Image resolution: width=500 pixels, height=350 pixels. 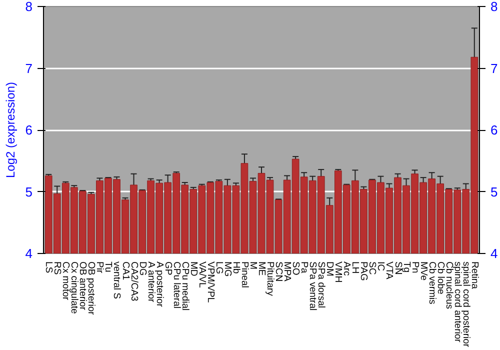 I want to click on y-tick-label: 6, so click(x=29, y=130).